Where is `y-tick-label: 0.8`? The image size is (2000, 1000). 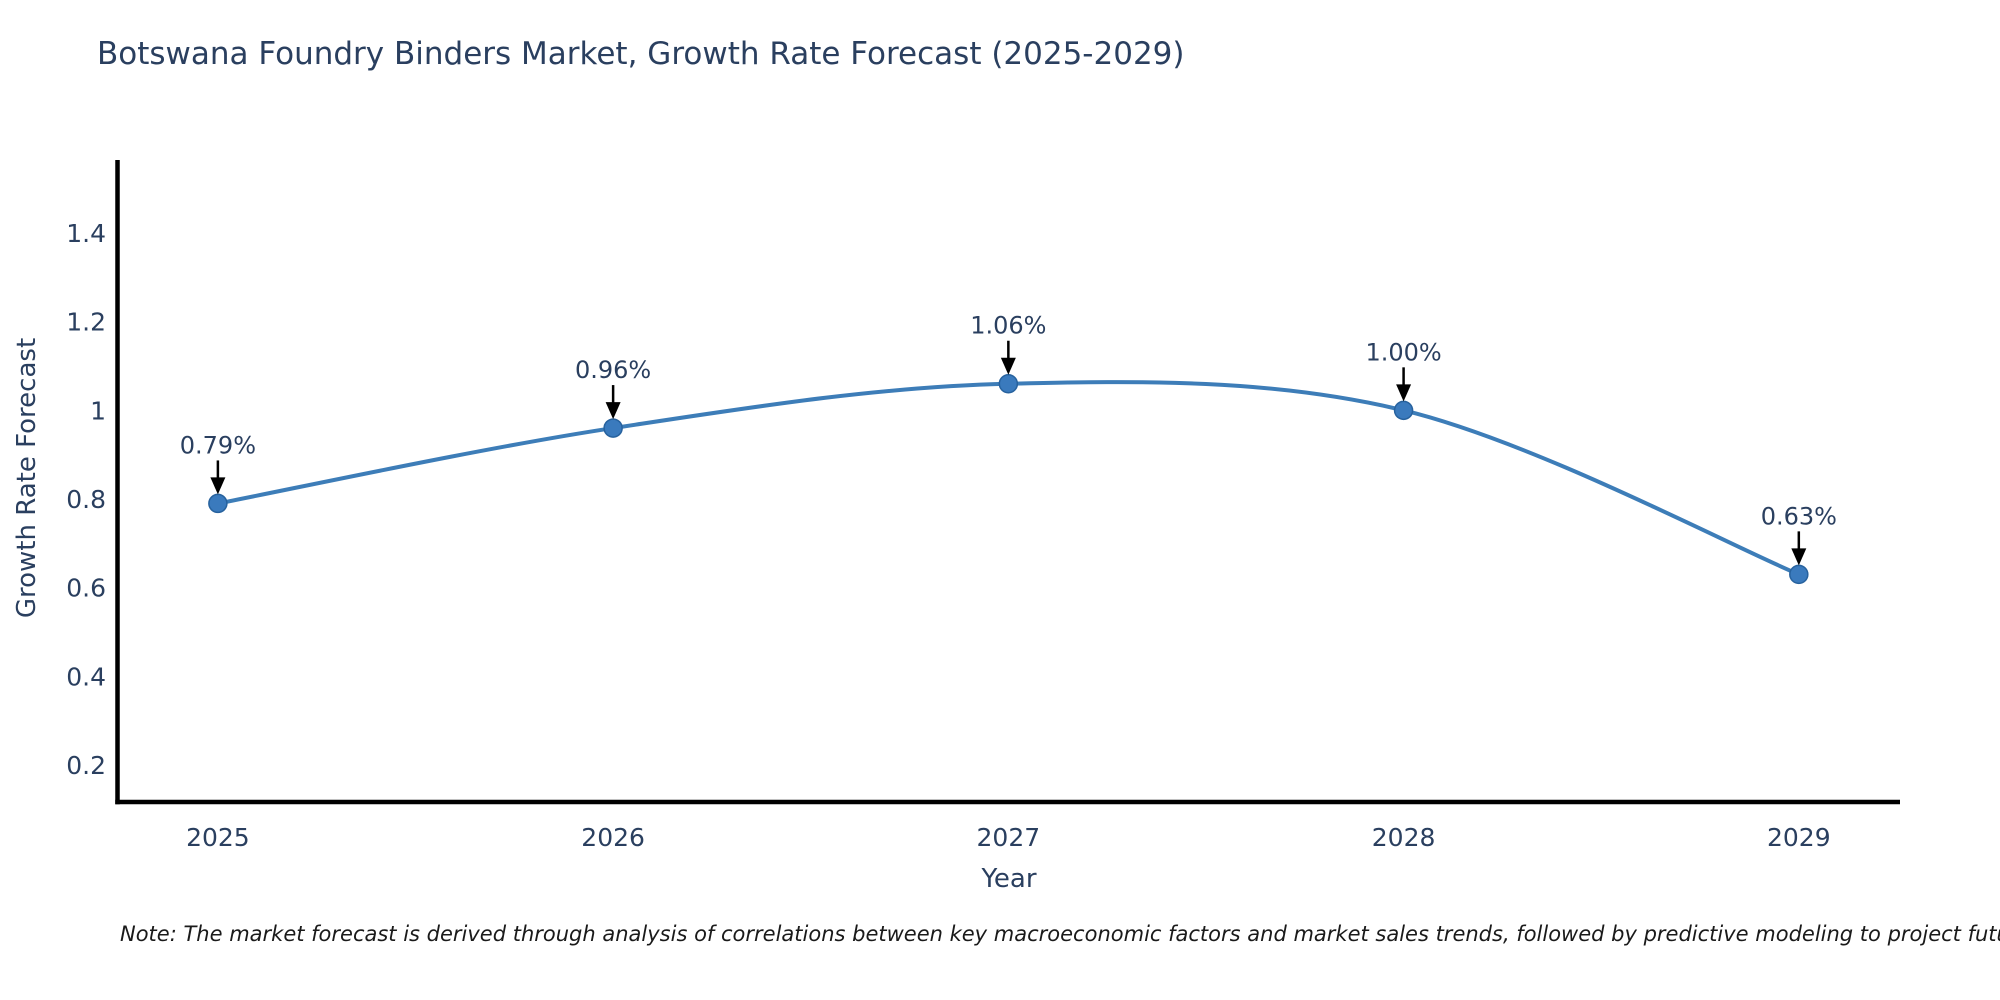
y-tick-label: 0.8 is located at coordinates (86, 499).